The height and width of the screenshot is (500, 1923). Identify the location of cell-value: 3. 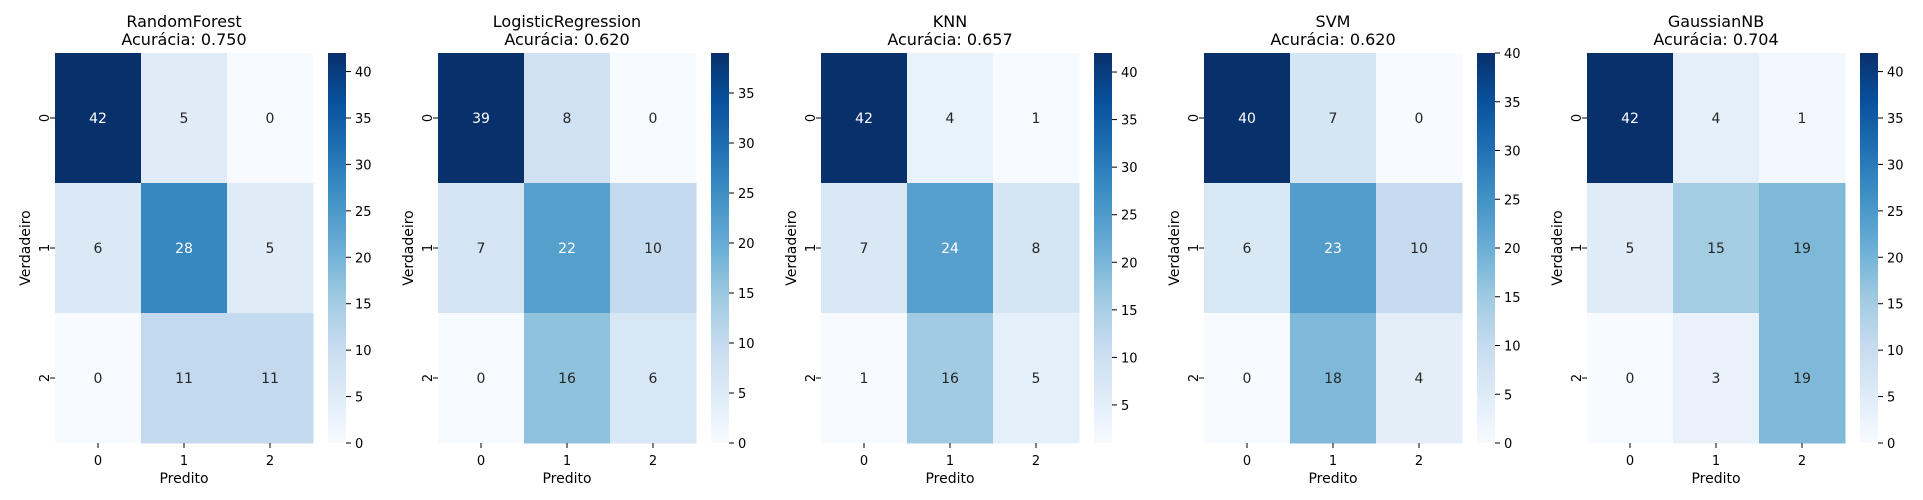
(1716, 379).